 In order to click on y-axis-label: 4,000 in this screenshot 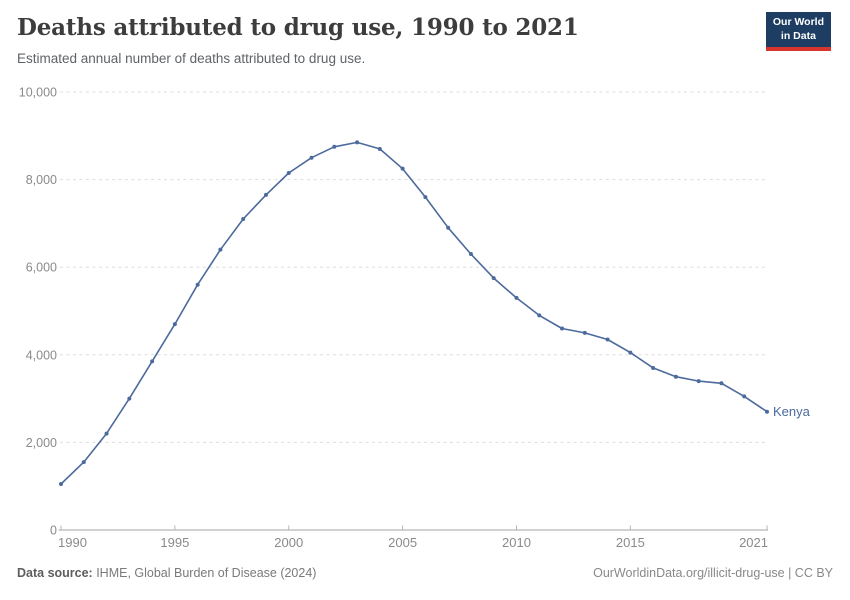, I will do `click(41, 355)`.